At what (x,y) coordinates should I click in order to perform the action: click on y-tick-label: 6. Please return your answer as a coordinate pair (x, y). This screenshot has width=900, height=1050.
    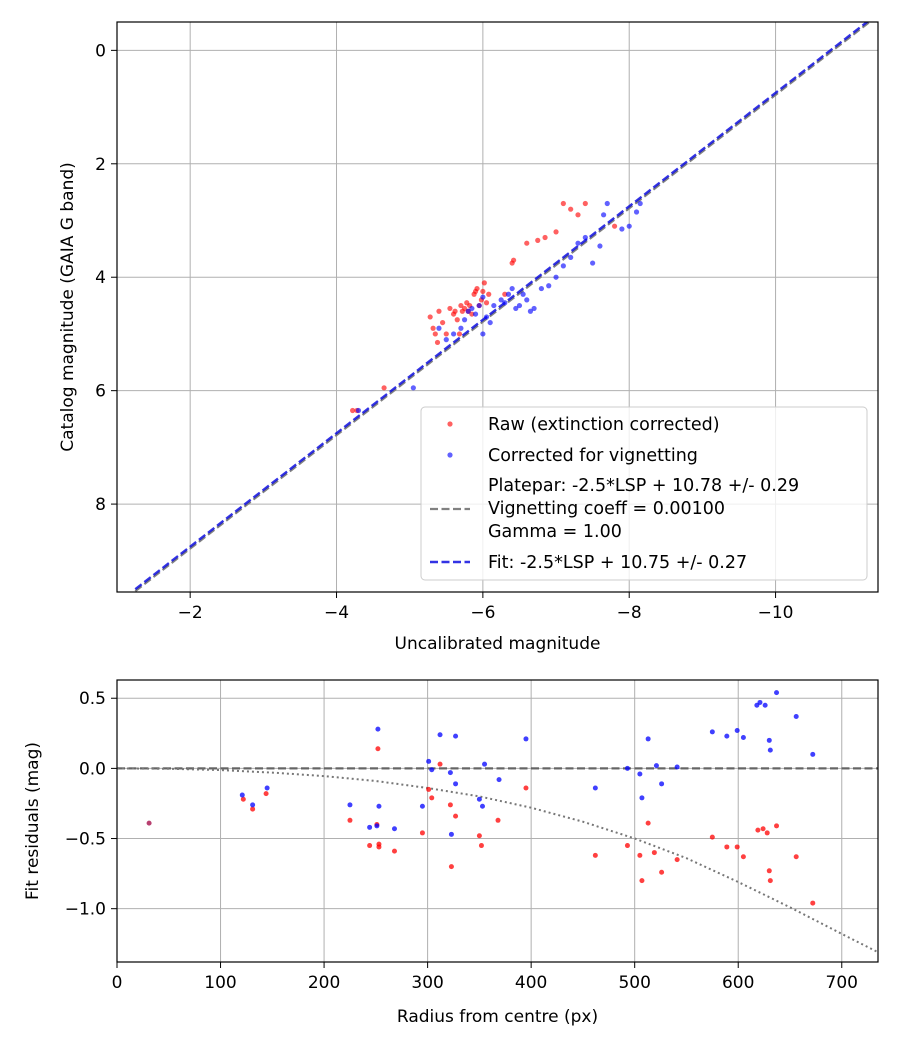
    Looking at the image, I should click on (100, 392).